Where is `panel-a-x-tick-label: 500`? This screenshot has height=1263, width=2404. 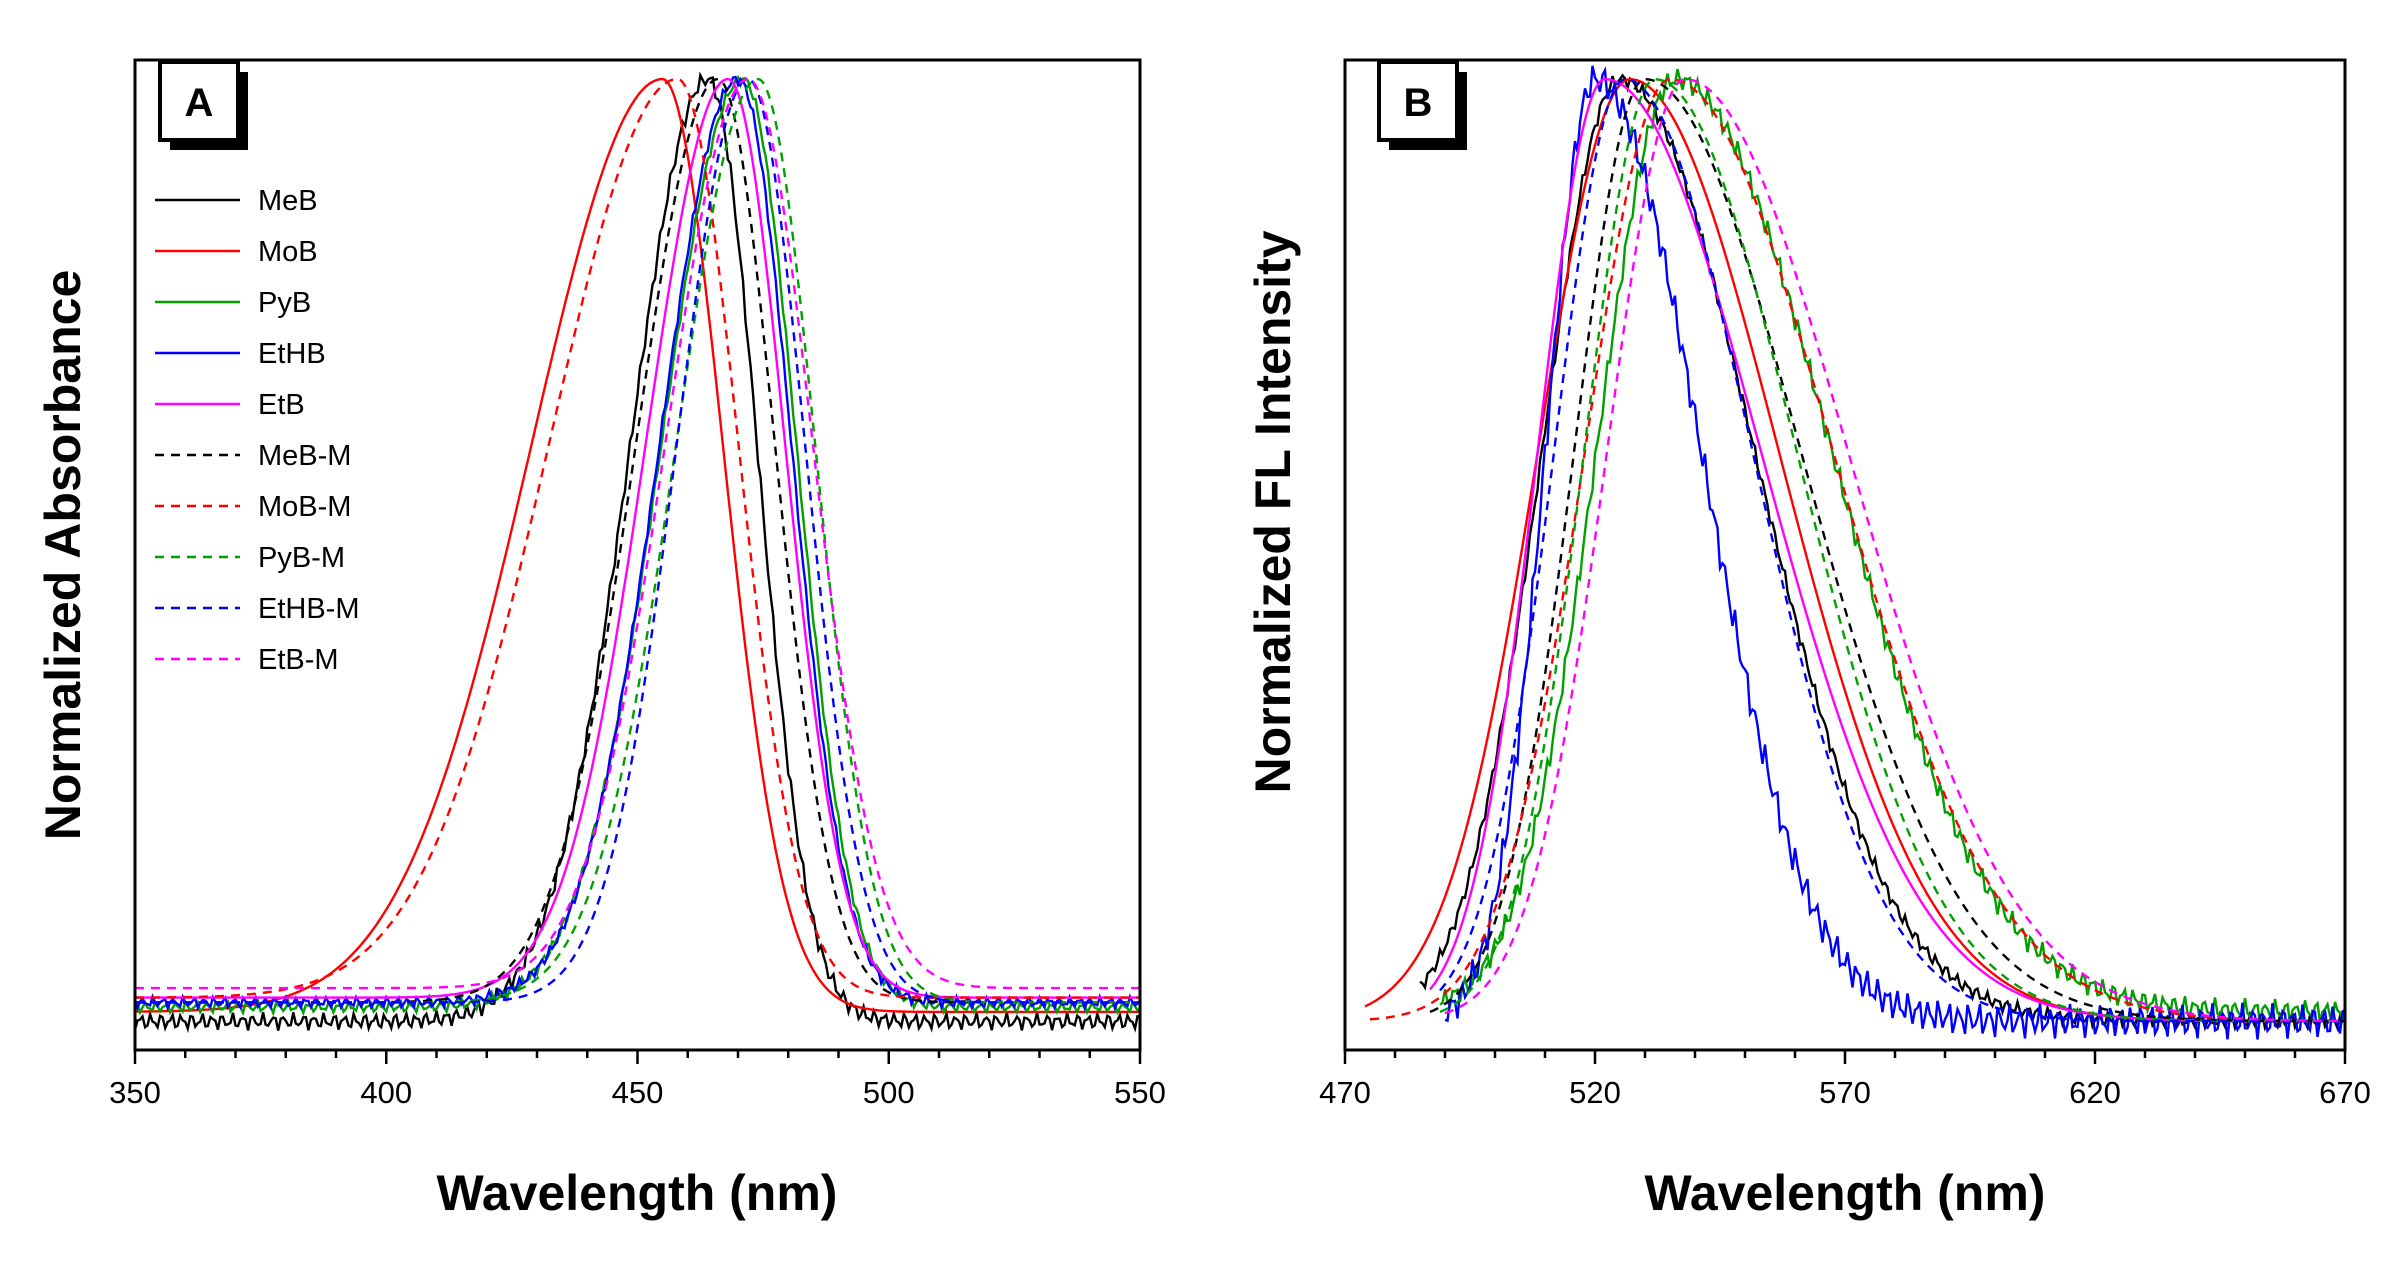 panel-a-x-tick-label: 500 is located at coordinates (889, 1092).